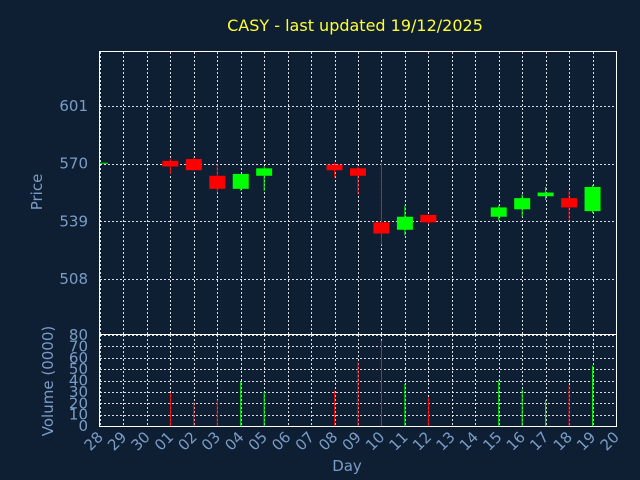 The height and width of the screenshot is (480, 640). What do you see at coordinates (381, 383) in the screenshot?
I see `volume-panel` at bounding box center [381, 383].